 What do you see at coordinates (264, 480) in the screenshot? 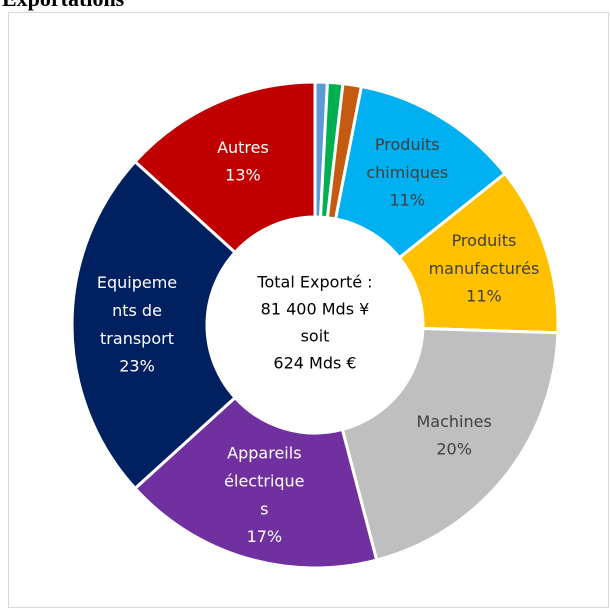
I see `segment-label: Appareils électrique s` at bounding box center [264, 480].